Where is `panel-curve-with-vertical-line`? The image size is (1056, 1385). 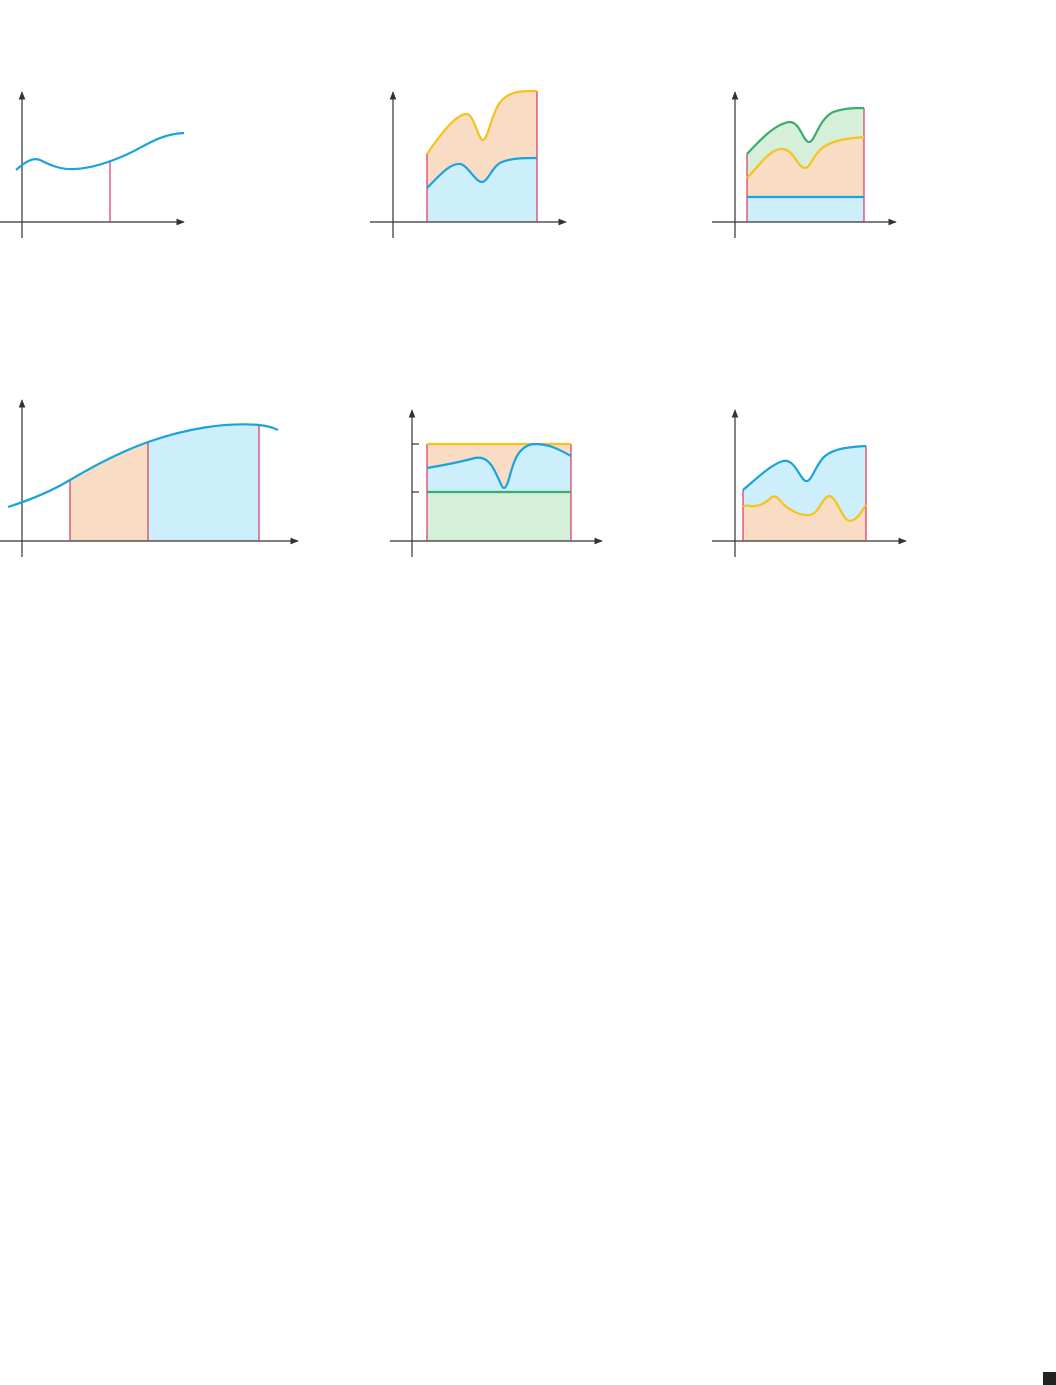
panel-curve-with-vertical-line is located at coordinates (92, 165).